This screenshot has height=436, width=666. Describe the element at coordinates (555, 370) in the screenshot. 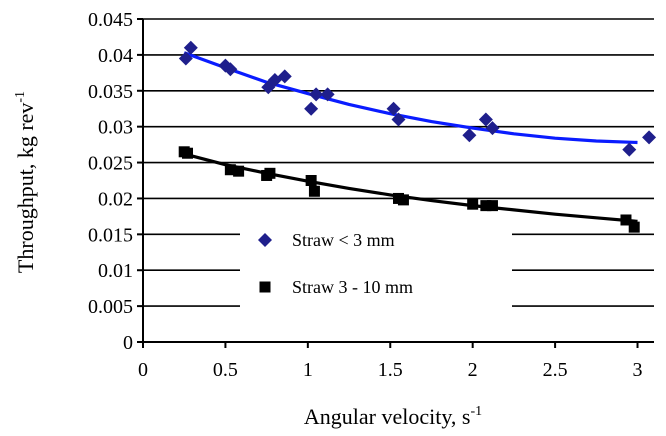

I see `x-tick-label: 2.5` at that location.